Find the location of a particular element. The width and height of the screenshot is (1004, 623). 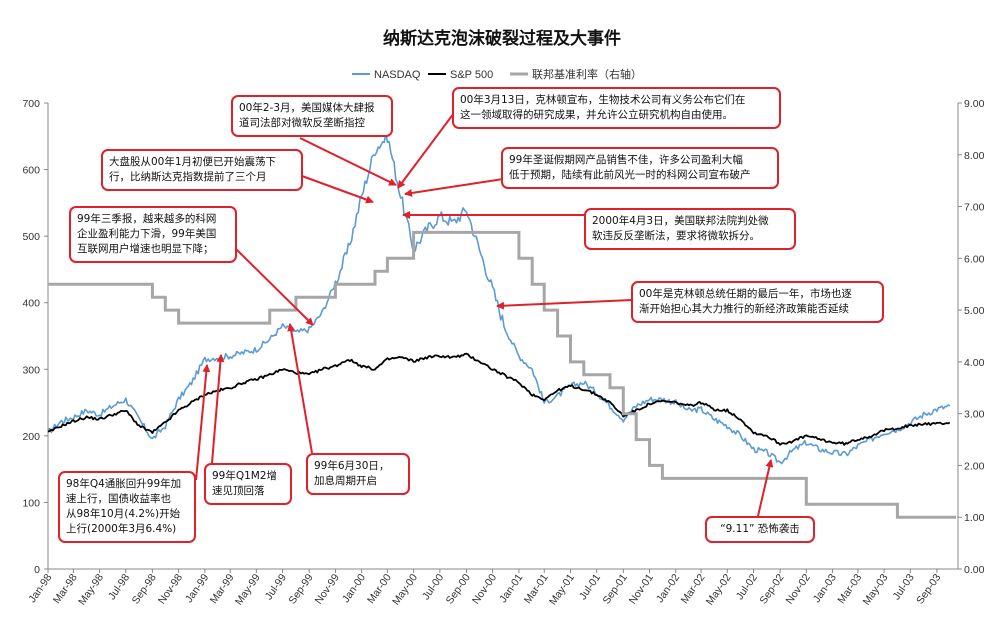

x-tick-label: May-00 is located at coordinates (405, 590).